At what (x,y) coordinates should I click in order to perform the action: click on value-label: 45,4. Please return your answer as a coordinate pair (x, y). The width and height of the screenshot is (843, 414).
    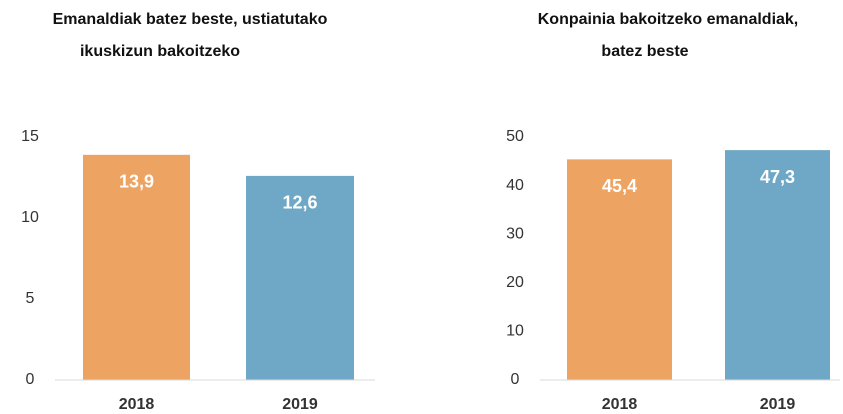
    Looking at the image, I should click on (619, 186).